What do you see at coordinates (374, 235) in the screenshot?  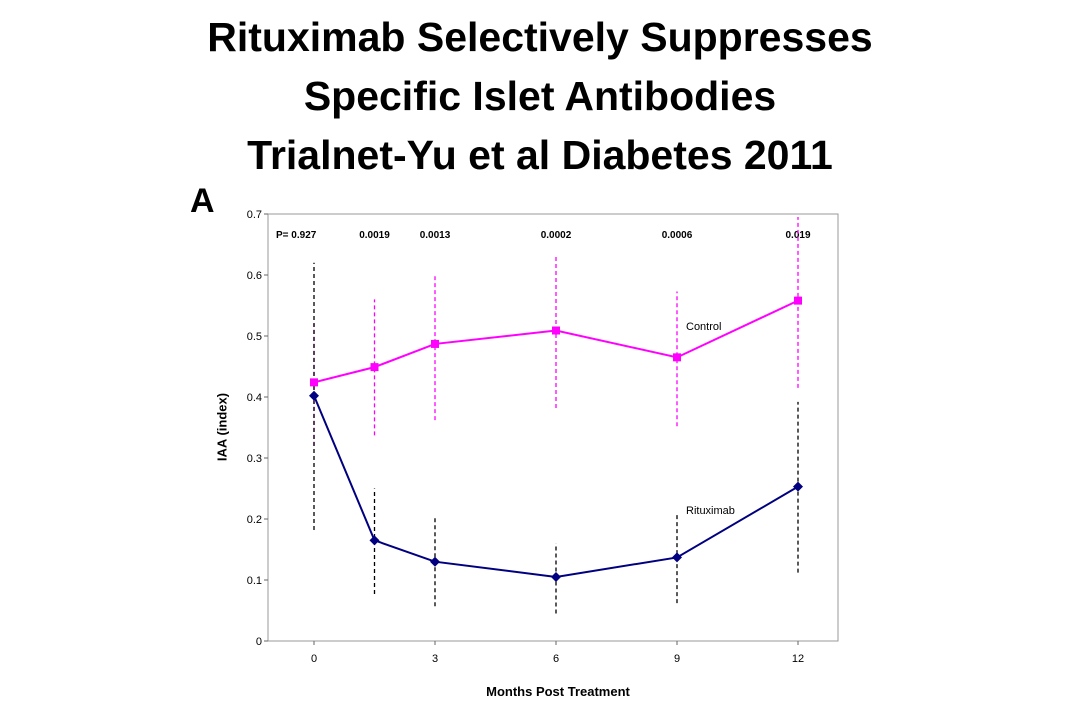 I see `p-value-label: 0.0019` at bounding box center [374, 235].